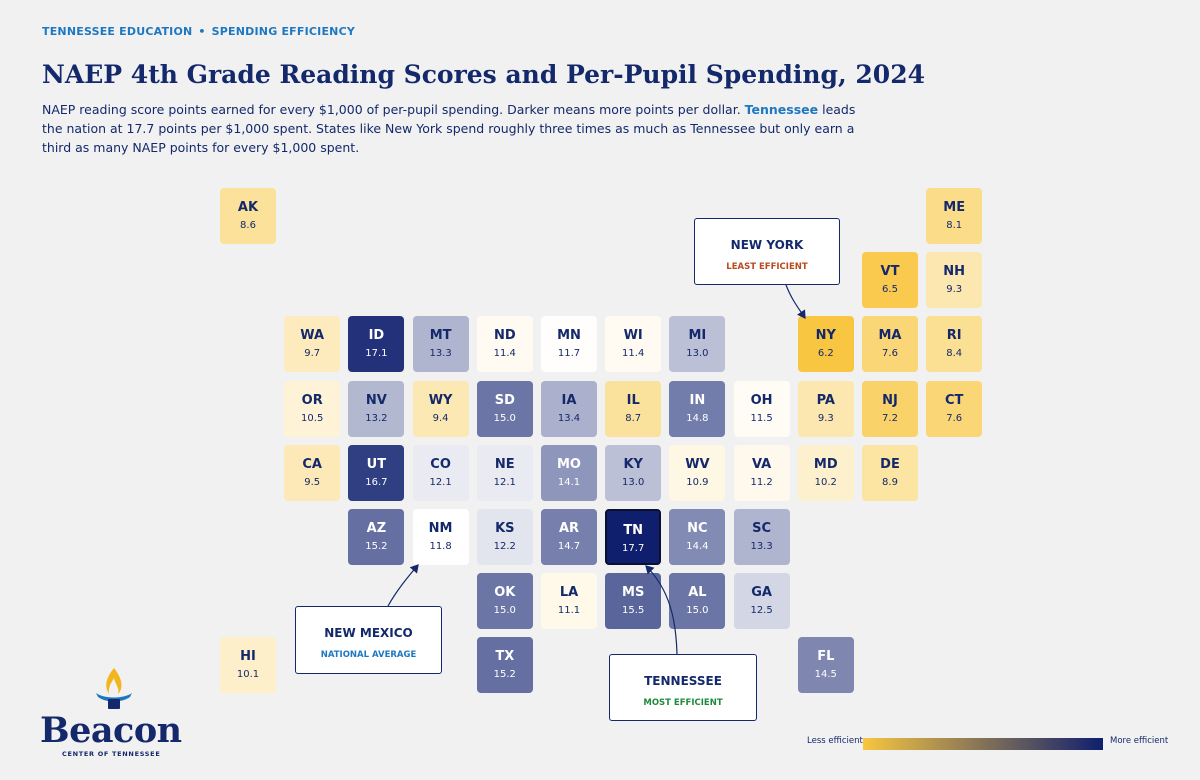 The width and height of the screenshot is (1200, 780). I want to click on state-tile-wi: WI 11.4, so click(633, 344).